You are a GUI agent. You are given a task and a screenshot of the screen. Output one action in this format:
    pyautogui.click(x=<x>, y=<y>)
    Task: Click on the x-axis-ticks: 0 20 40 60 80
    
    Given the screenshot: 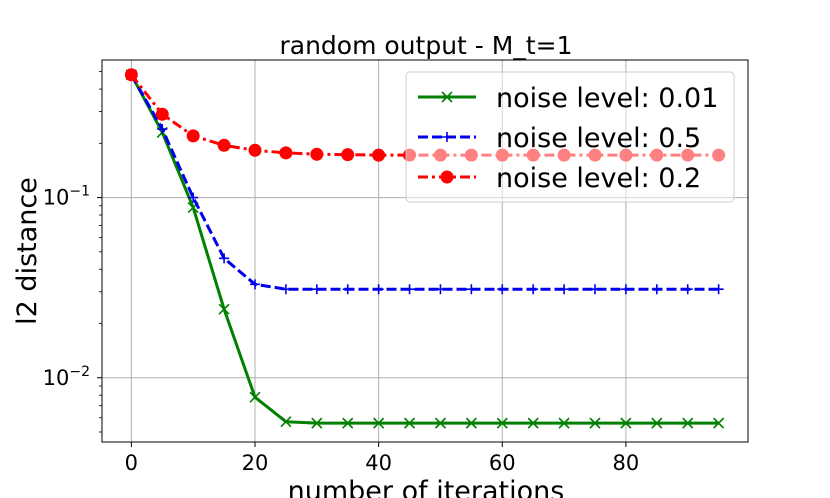 What is the action you would take?
    pyautogui.click(x=382, y=458)
    